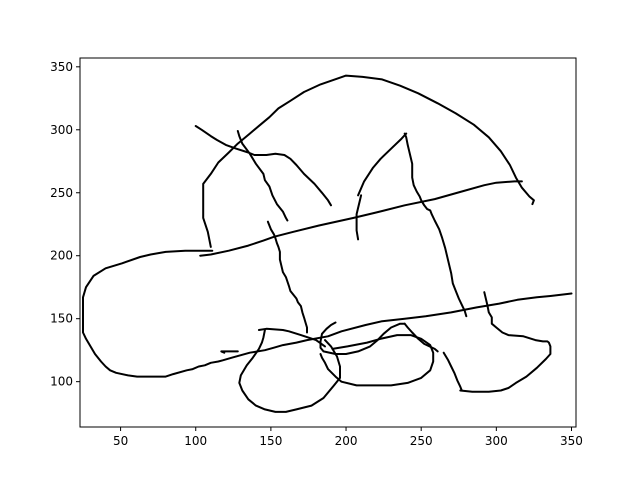  What do you see at coordinates (195, 441) in the screenshot?
I see `x-tick-label: 100` at bounding box center [195, 441].